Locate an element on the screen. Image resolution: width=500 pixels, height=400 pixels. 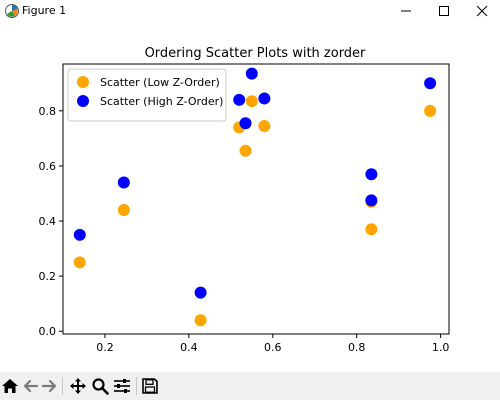
close-button is located at coordinates (479, 11).